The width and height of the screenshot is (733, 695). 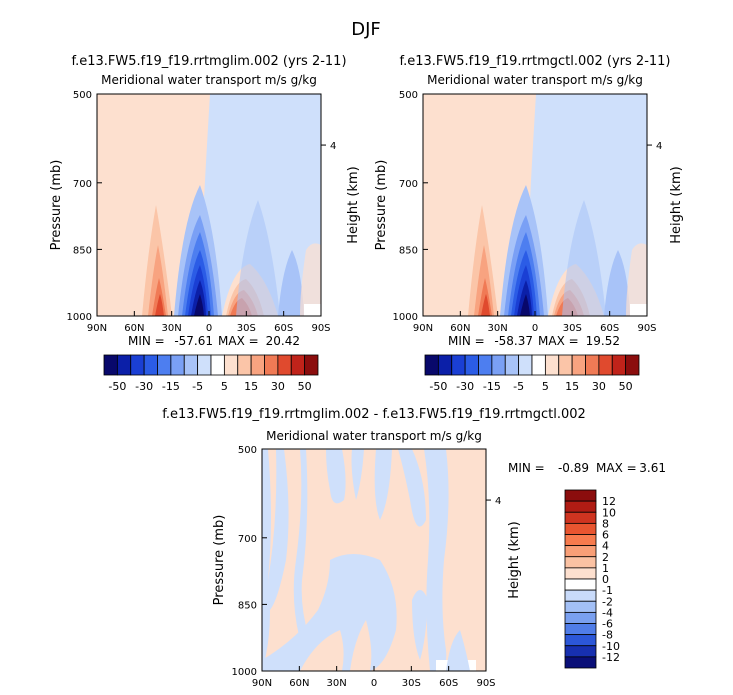 I want to click on panel-3-colorbar-label: 10, so click(x=609, y=512).